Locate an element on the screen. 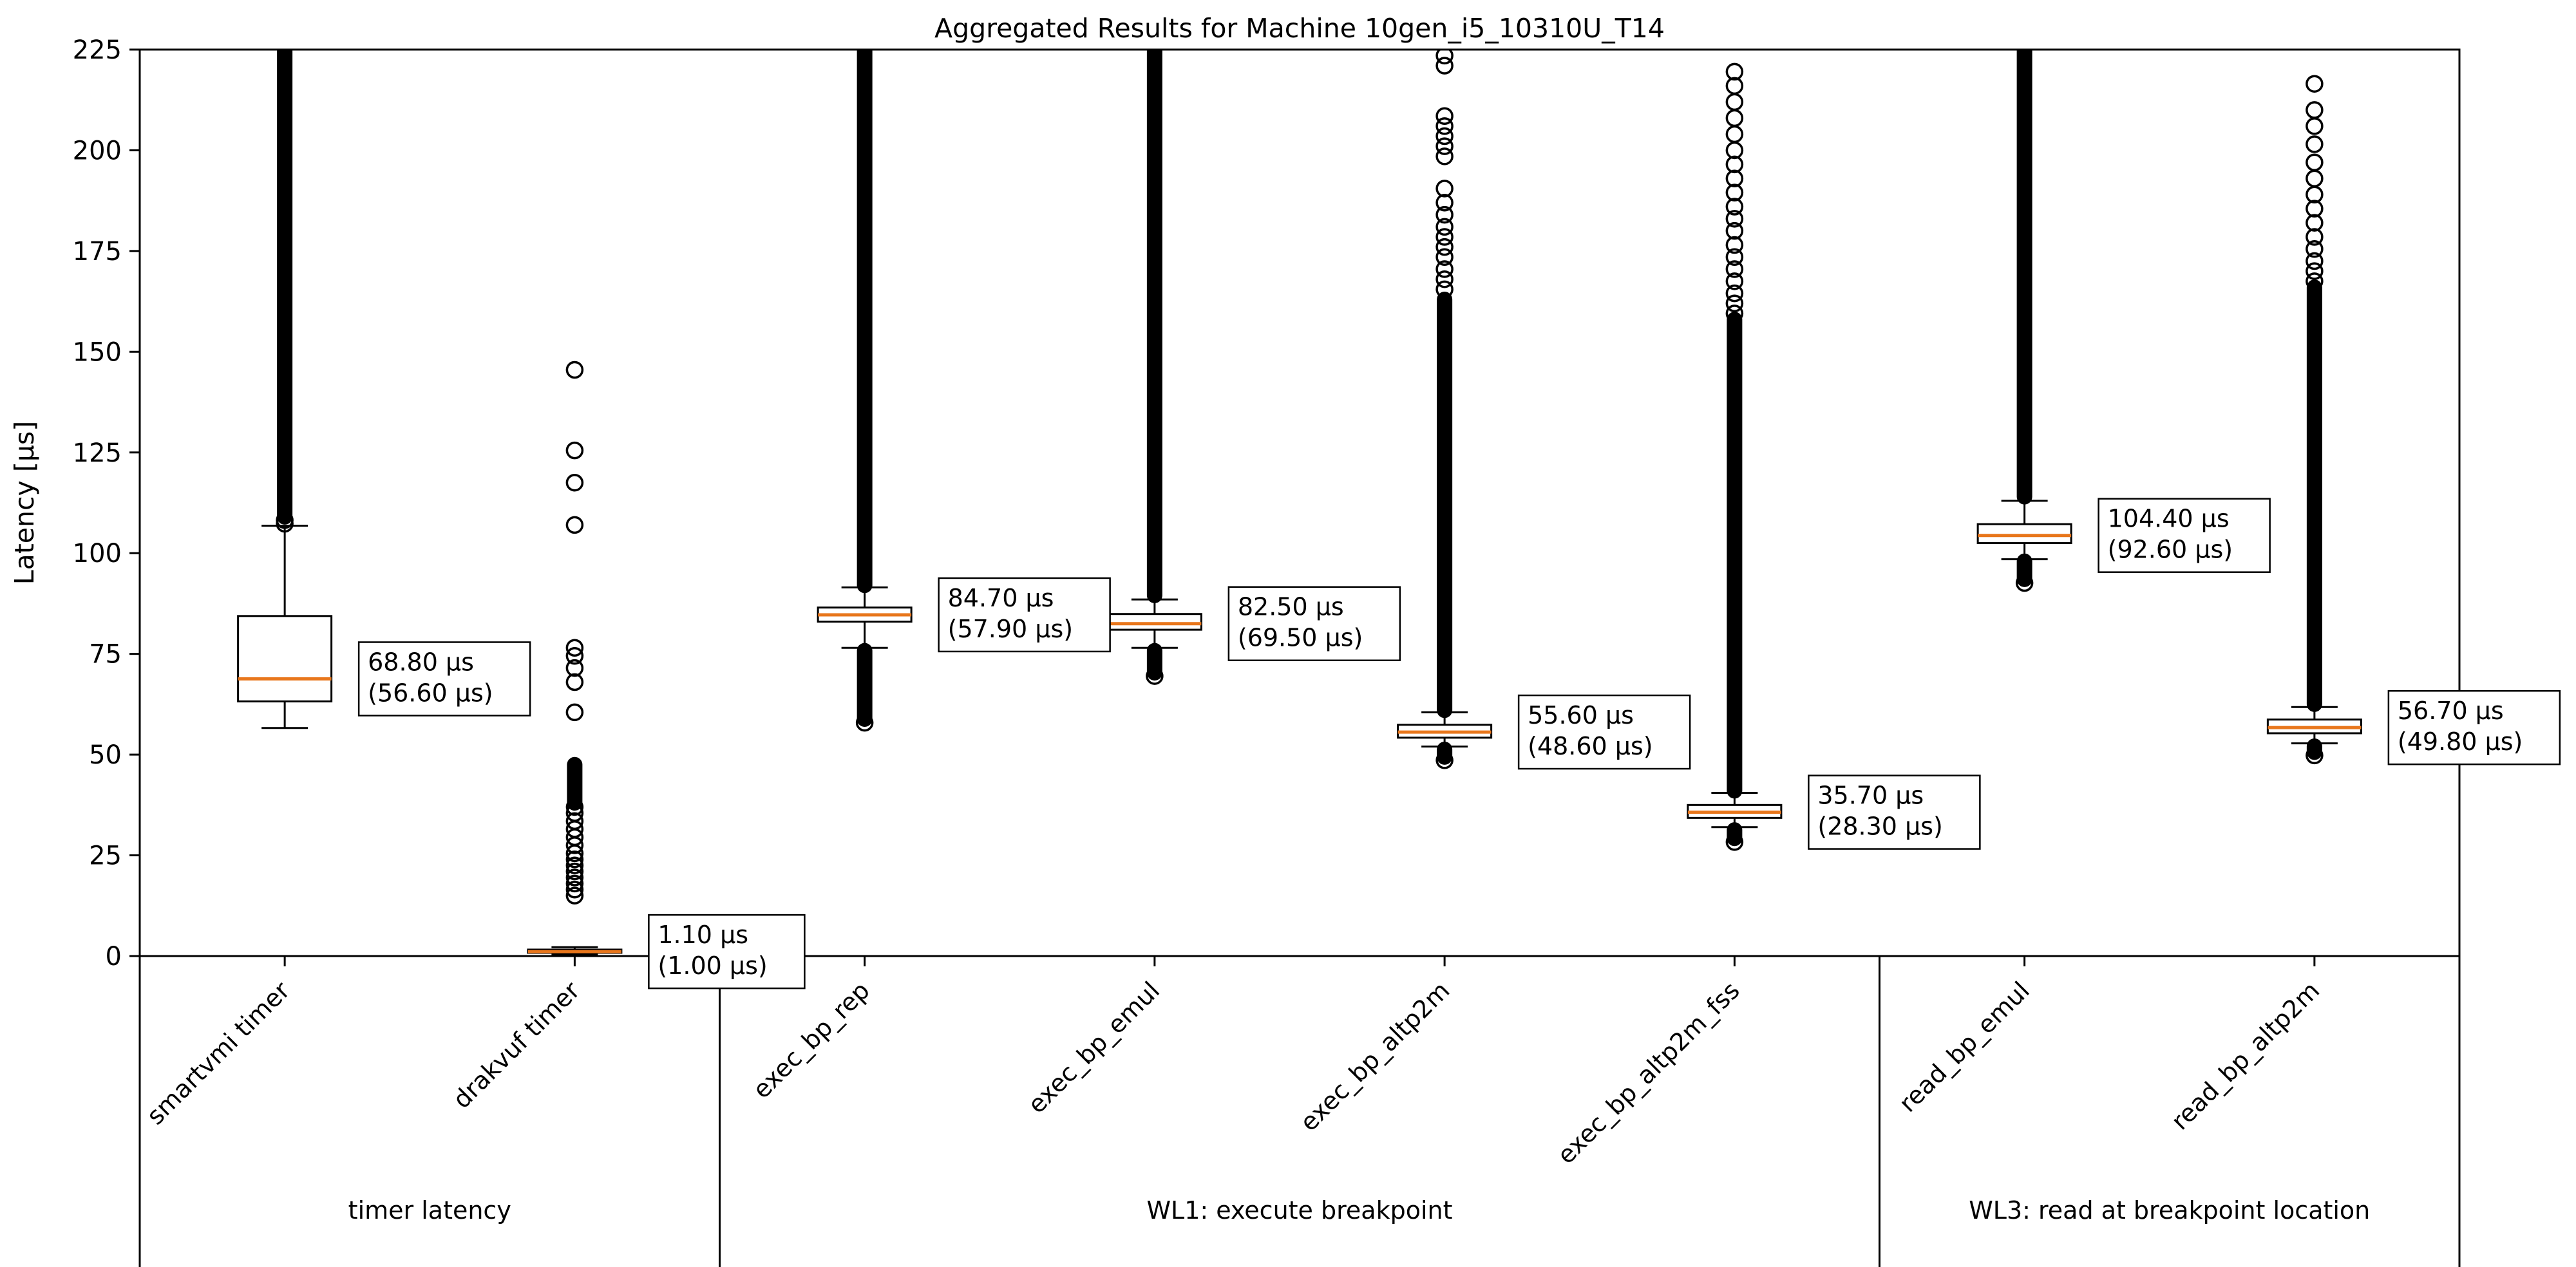 The width and height of the screenshot is (2576, 1267). annotation-exec_bp_emul: 82.50 µs (69.50 µs) is located at coordinates (1314, 623).